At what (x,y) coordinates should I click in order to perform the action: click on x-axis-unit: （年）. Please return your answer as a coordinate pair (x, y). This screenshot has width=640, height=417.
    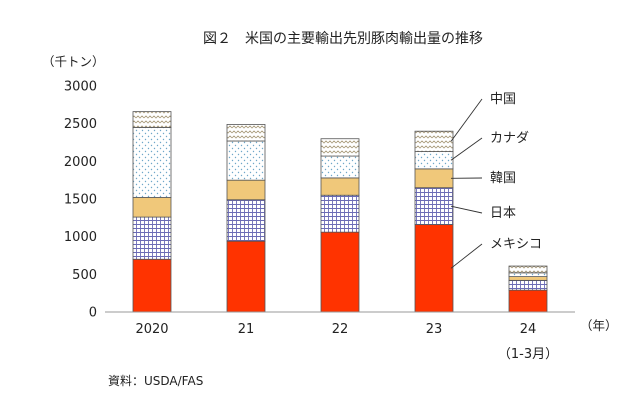
    Looking at the image, I should click on (599, 325).